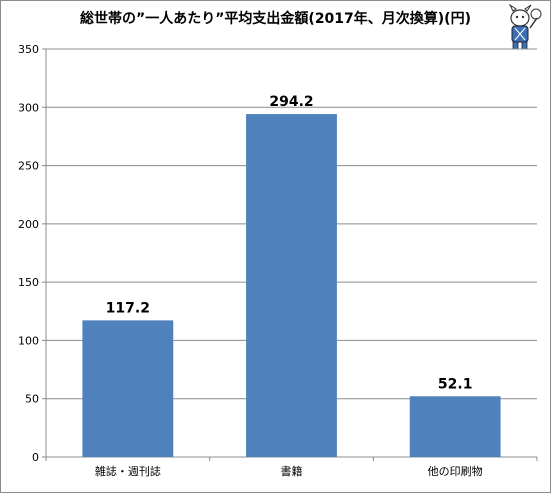  What do you see at coordinates (455, 384) in the screenshot?
I see `data-label: 52.1` at bounding box center [455, 384].